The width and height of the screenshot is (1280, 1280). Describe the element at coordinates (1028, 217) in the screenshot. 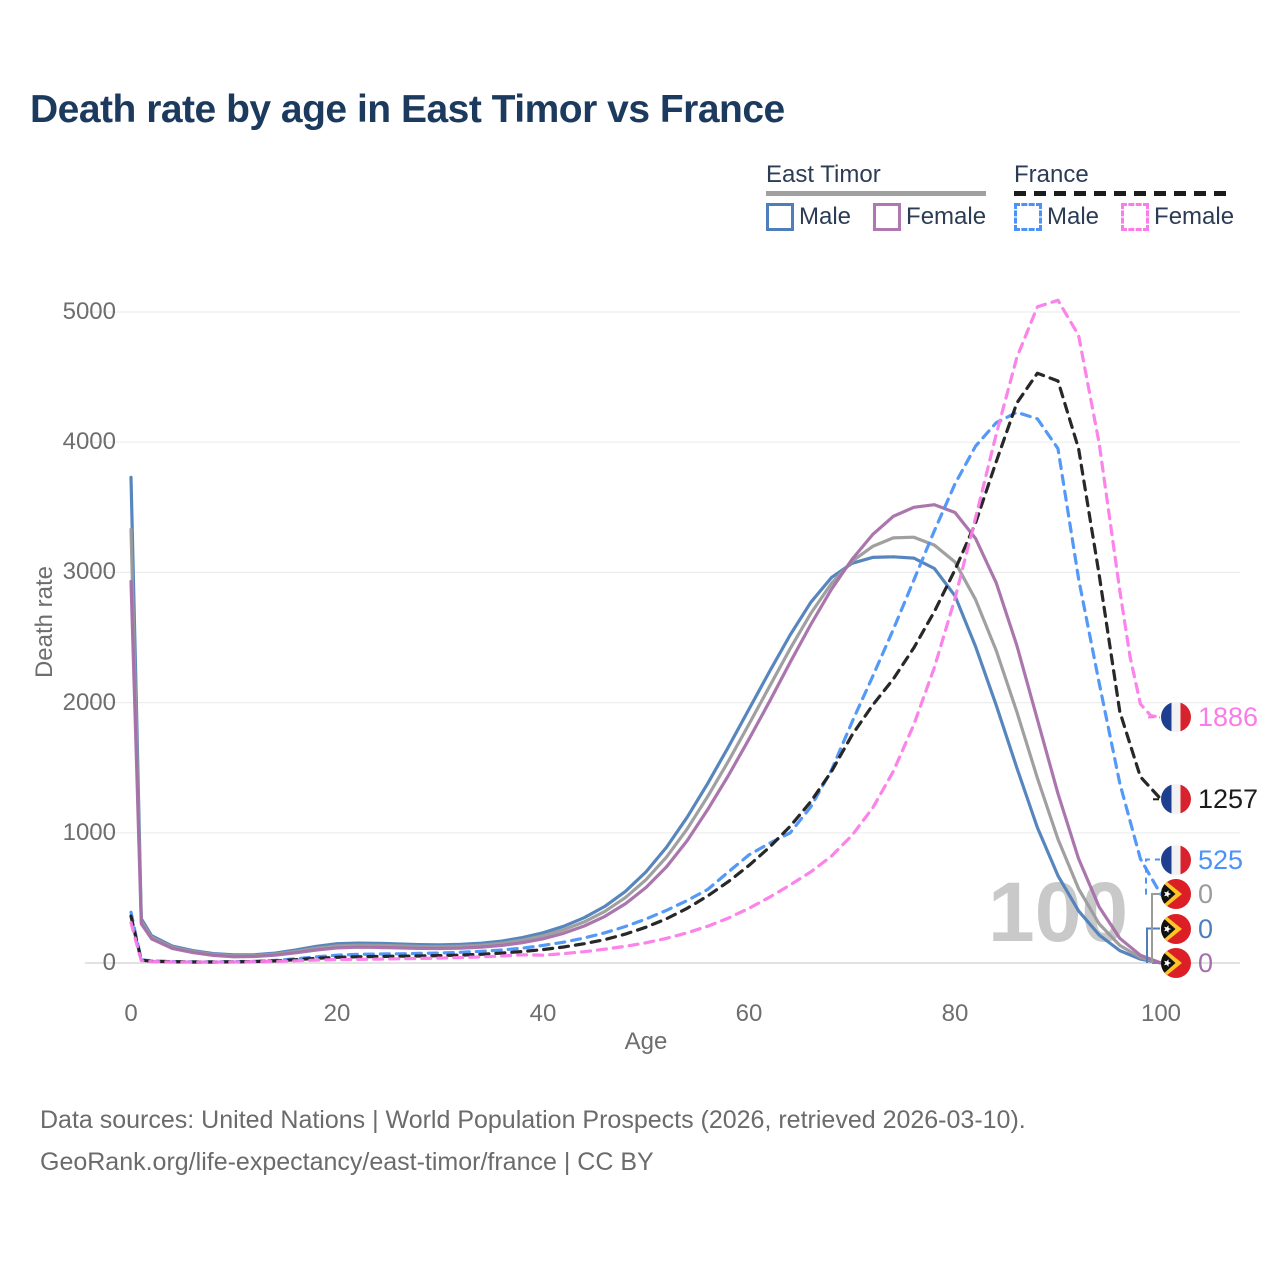

I see `france-male-swatch` at that location.